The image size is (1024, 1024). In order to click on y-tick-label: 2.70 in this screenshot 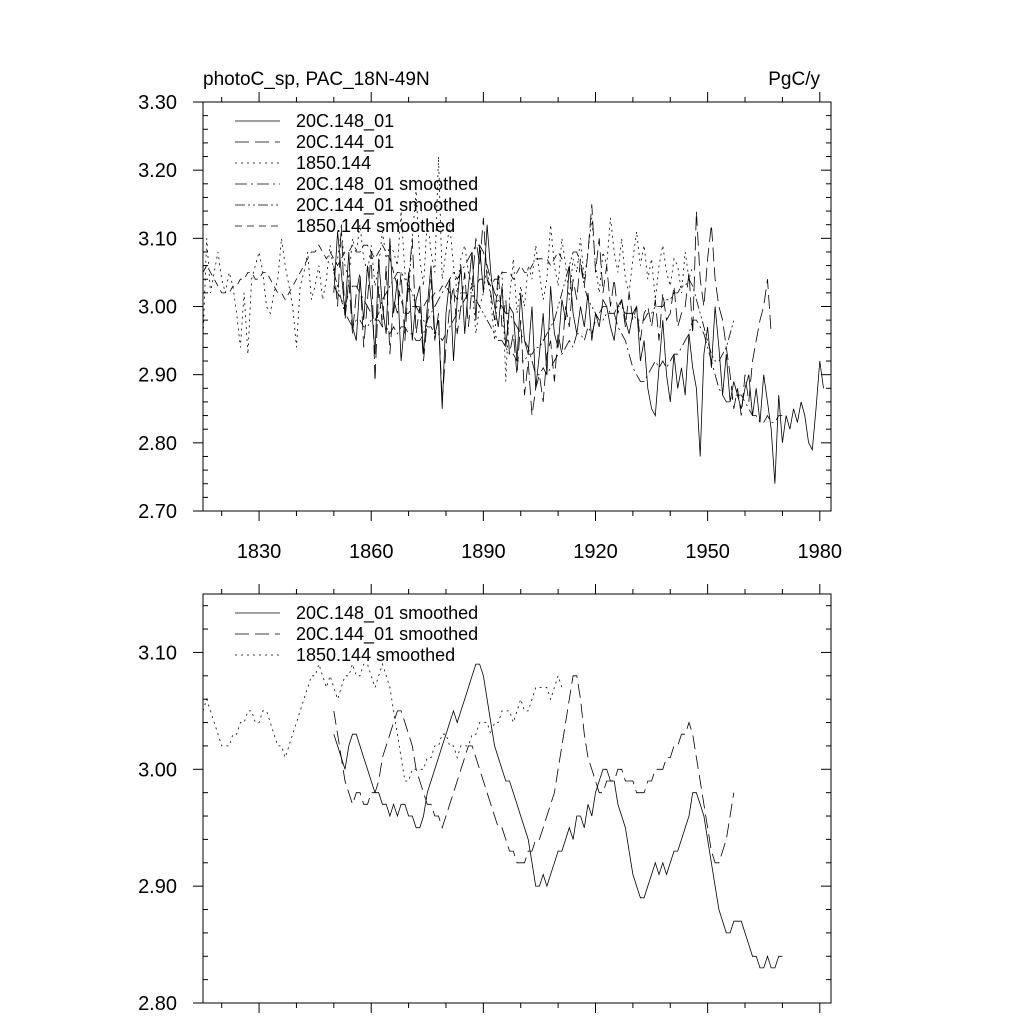, I will do `click(157, 512)`.